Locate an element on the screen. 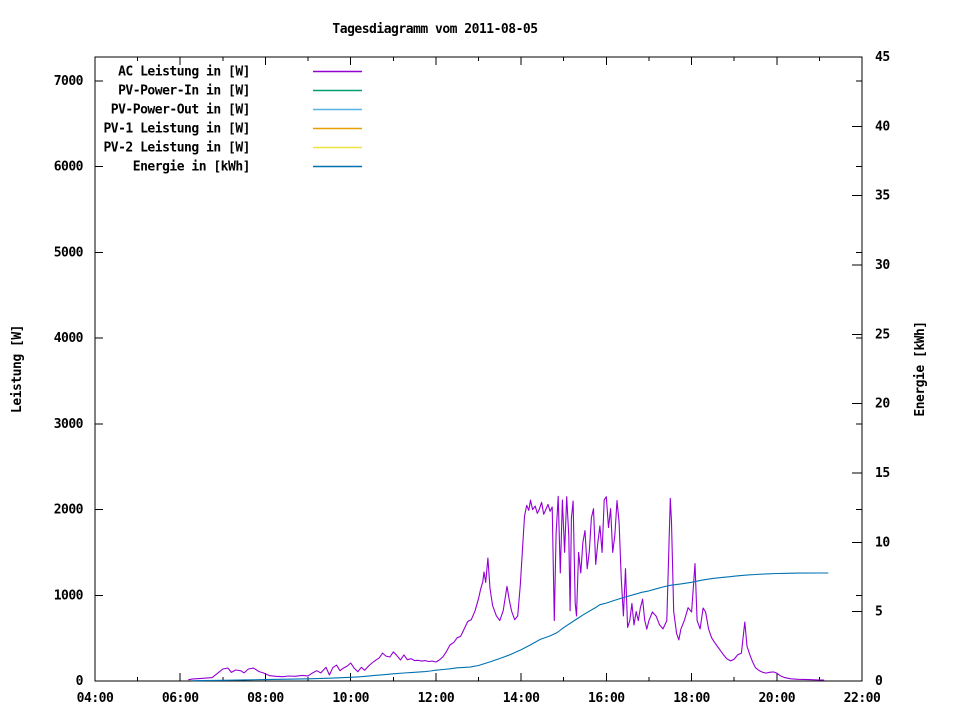 The height and width of the screenshot is (720, 960). legend-entry: PV-1 Leistung in [W] is located at coordinates (232, 129).